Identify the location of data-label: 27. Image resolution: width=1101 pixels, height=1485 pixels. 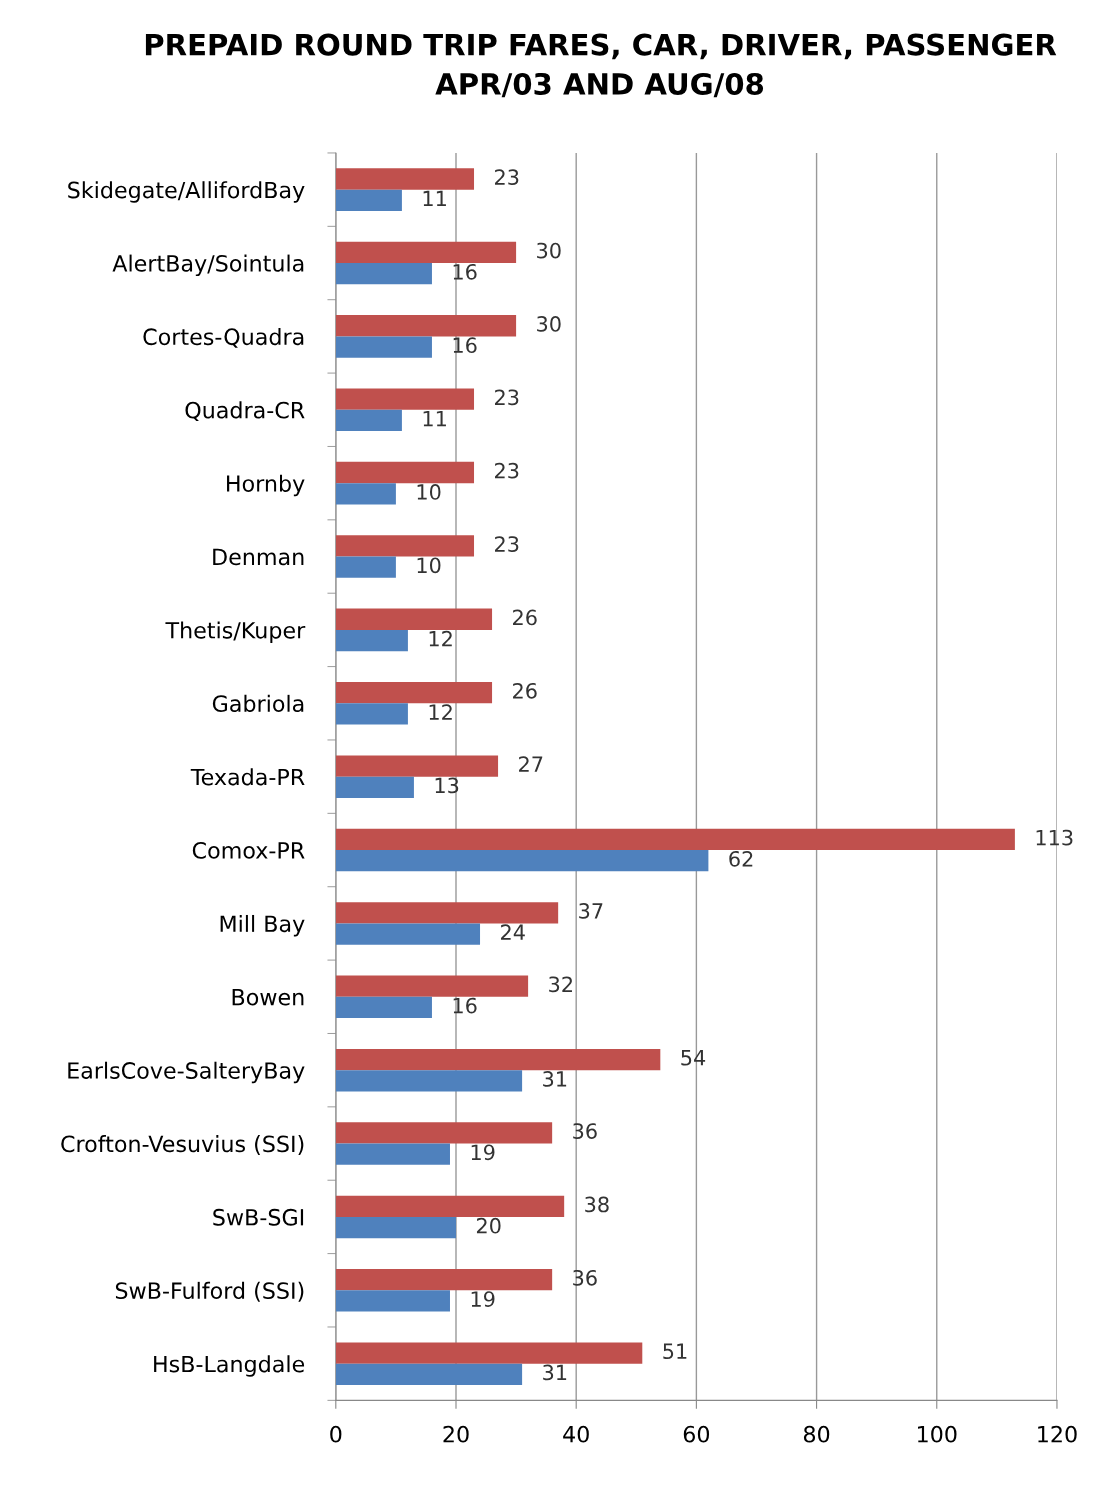
(531, 764).